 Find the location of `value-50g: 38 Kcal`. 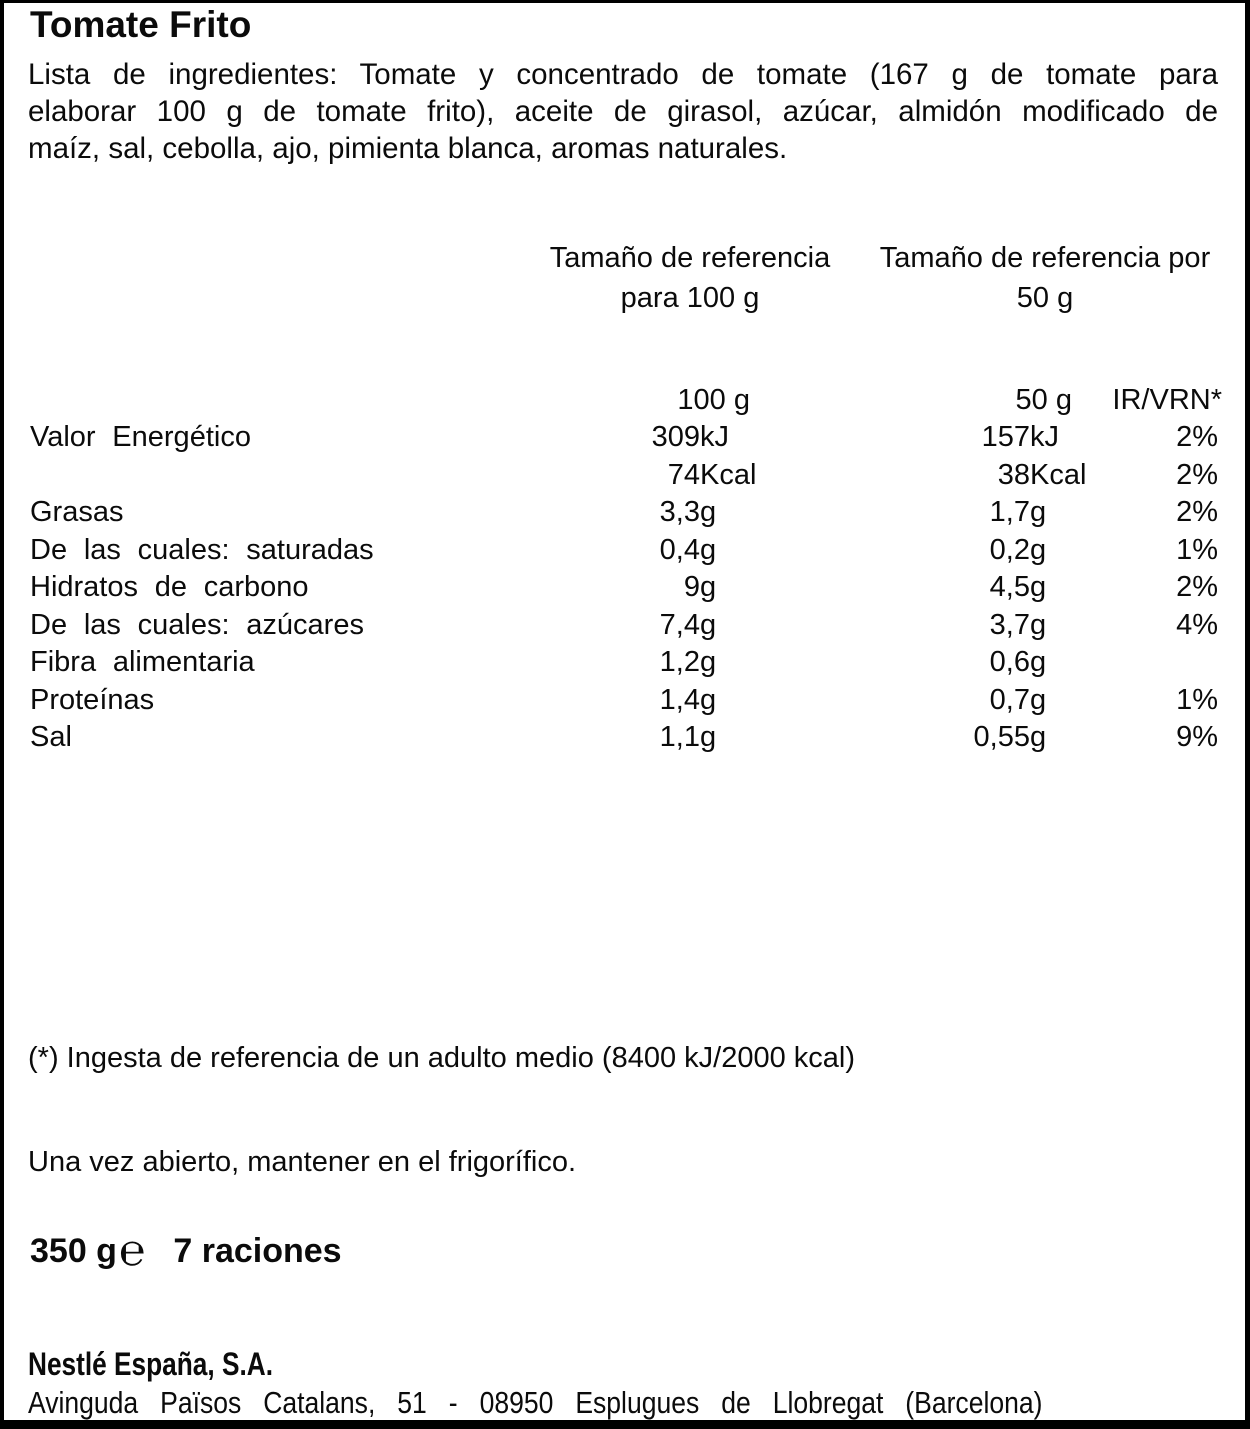

value-50g: 38 Kcal is located at coordinates (1042, 474).